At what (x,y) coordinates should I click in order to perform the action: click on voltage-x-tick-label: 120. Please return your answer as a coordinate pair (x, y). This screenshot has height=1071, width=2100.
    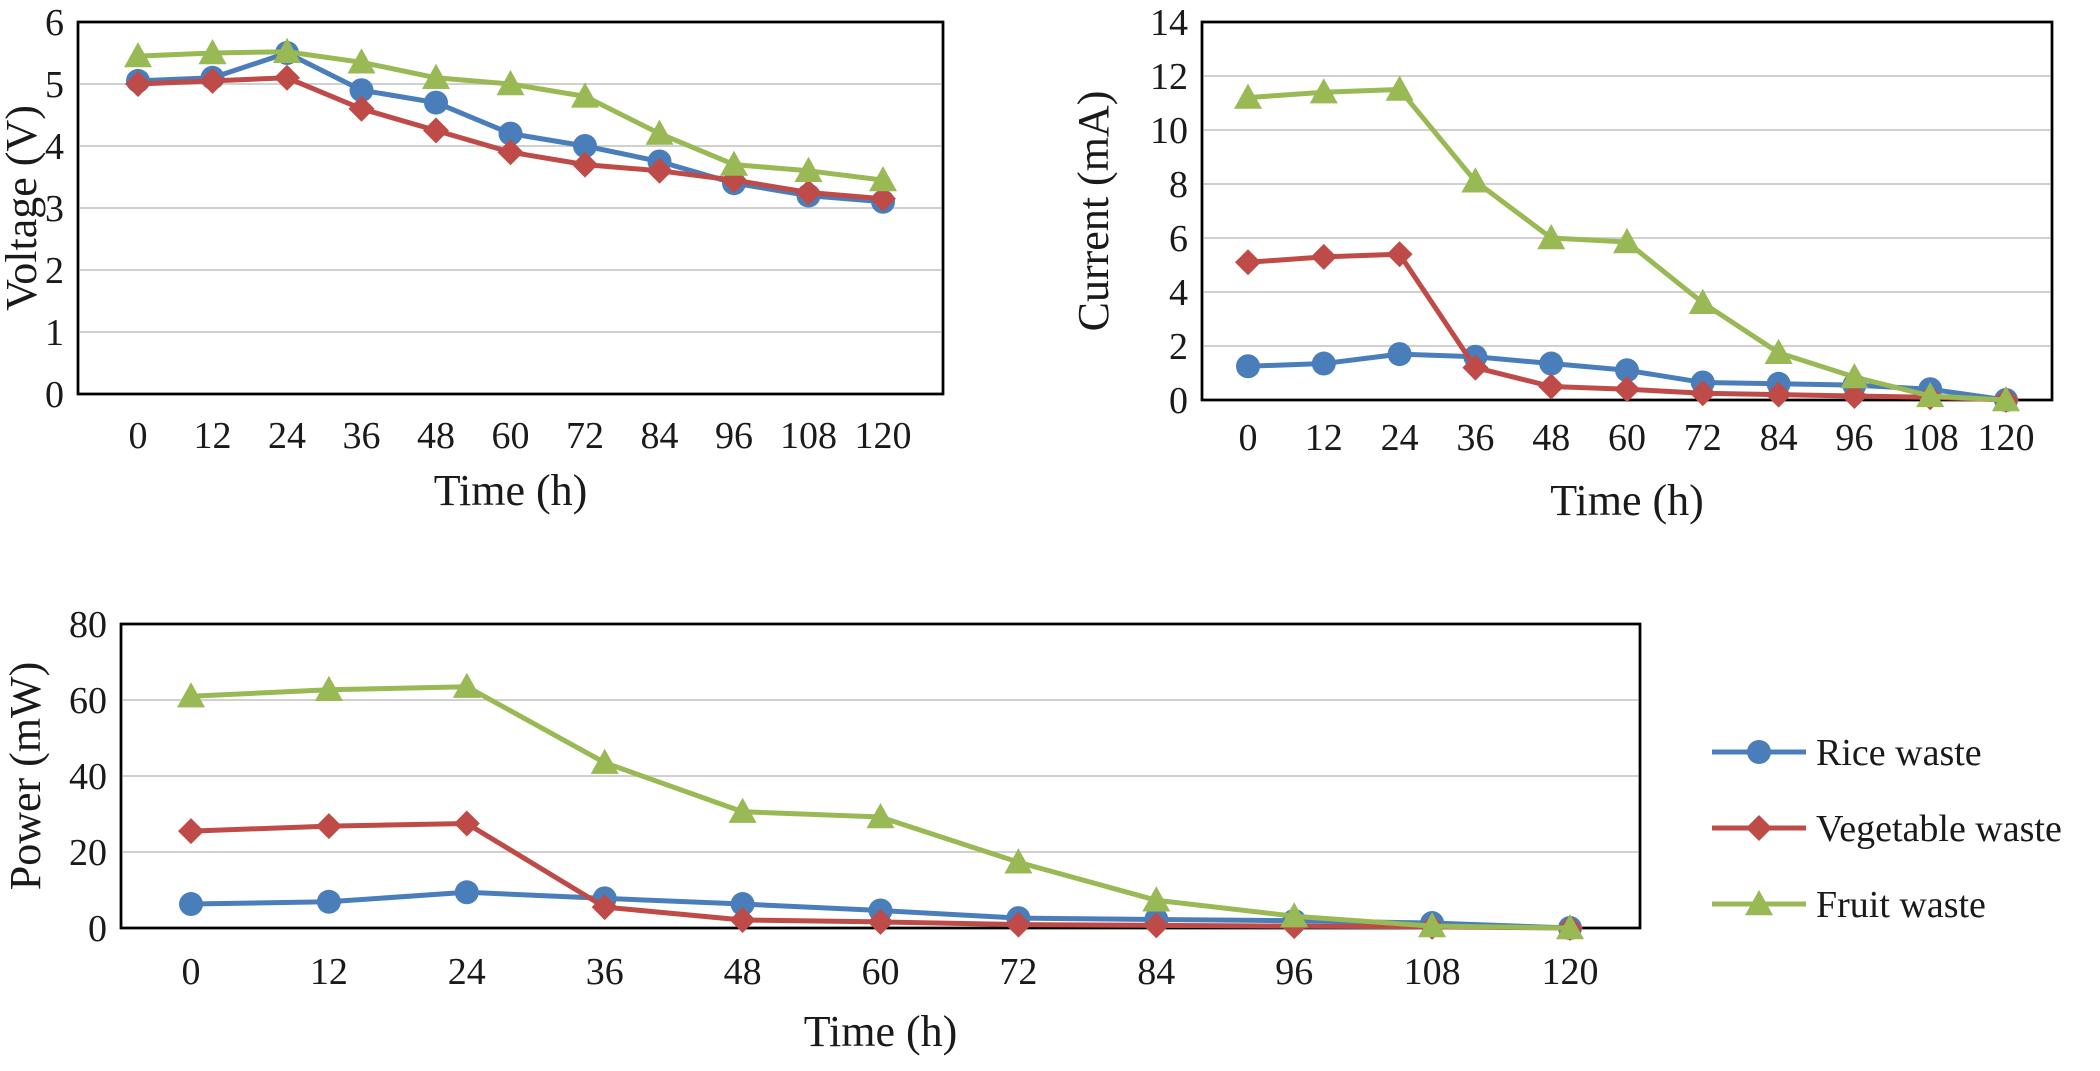
    Looking at the image, I should click on (883, 436).